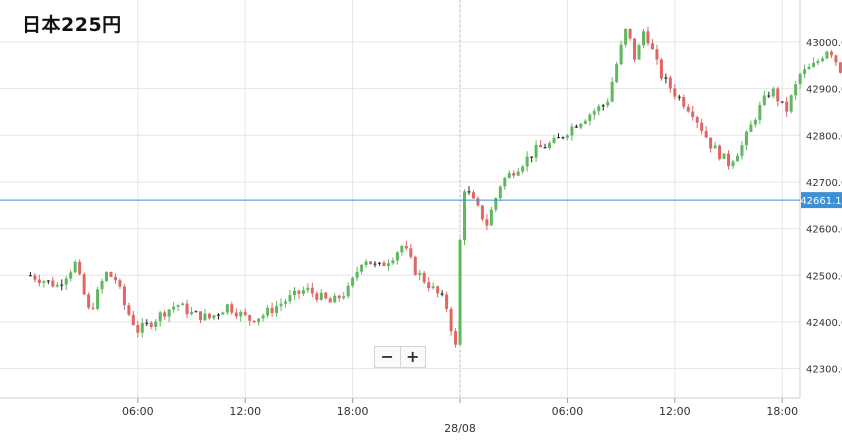  What do you see at coordinates (138, 411) in the screenshot?
I see `x-tick-label: 06:00` at bounding box center [138, 411].